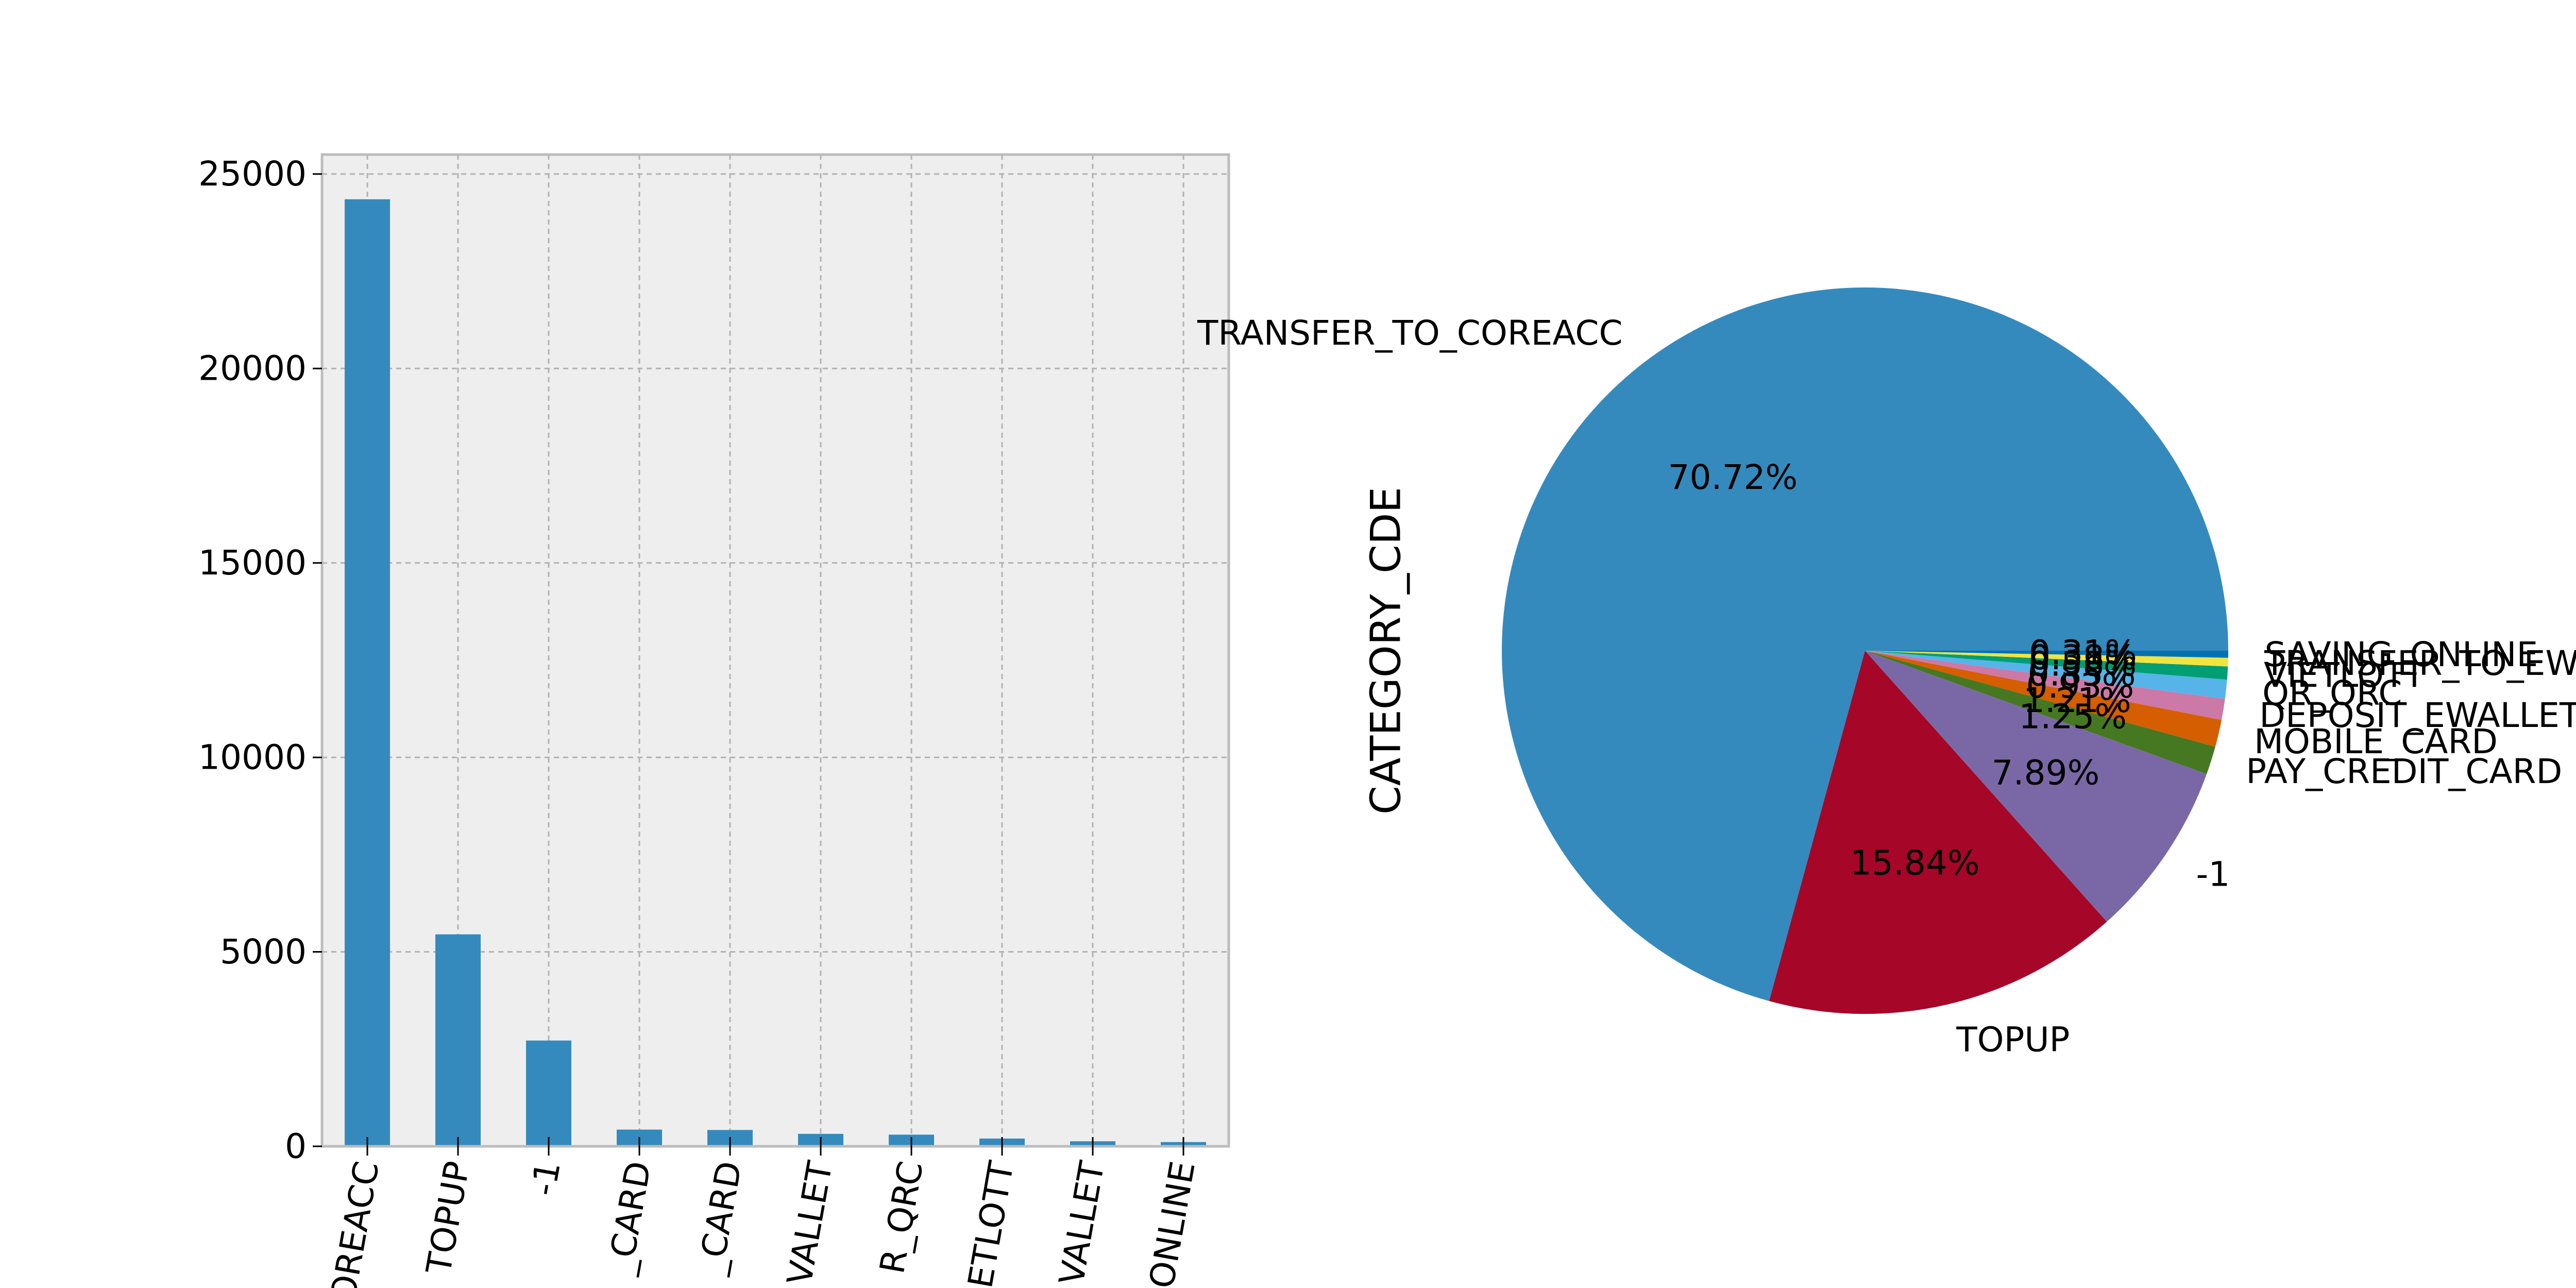  Describe the element at coordinates (448, 1217) in the screenshot. I see `bar-x-tick-label: TOPUP` at that location.